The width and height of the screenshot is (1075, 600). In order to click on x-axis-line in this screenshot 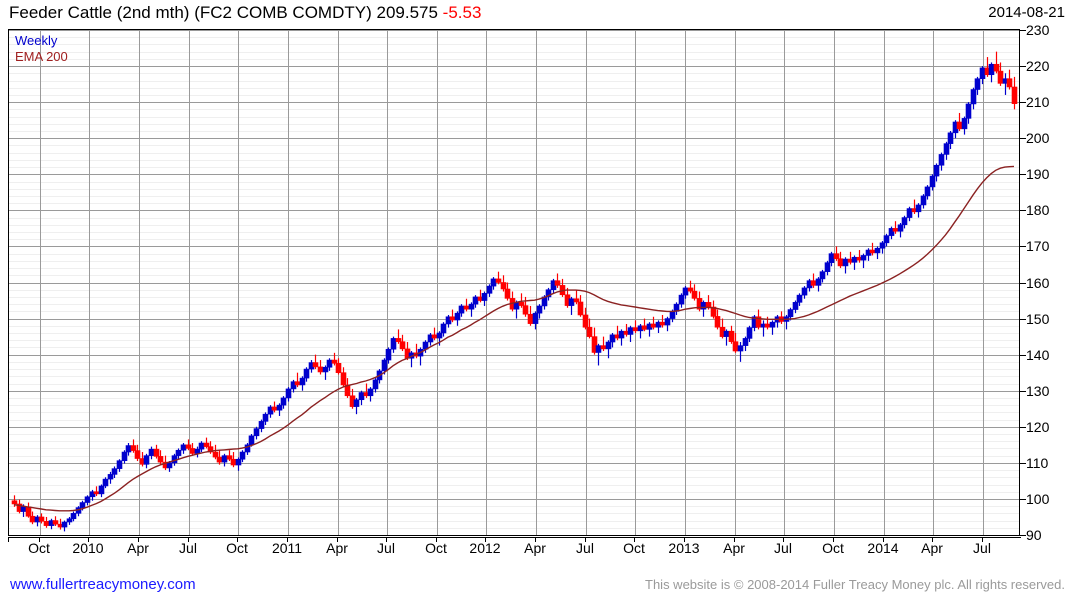, I will do `click(514, 537)`.